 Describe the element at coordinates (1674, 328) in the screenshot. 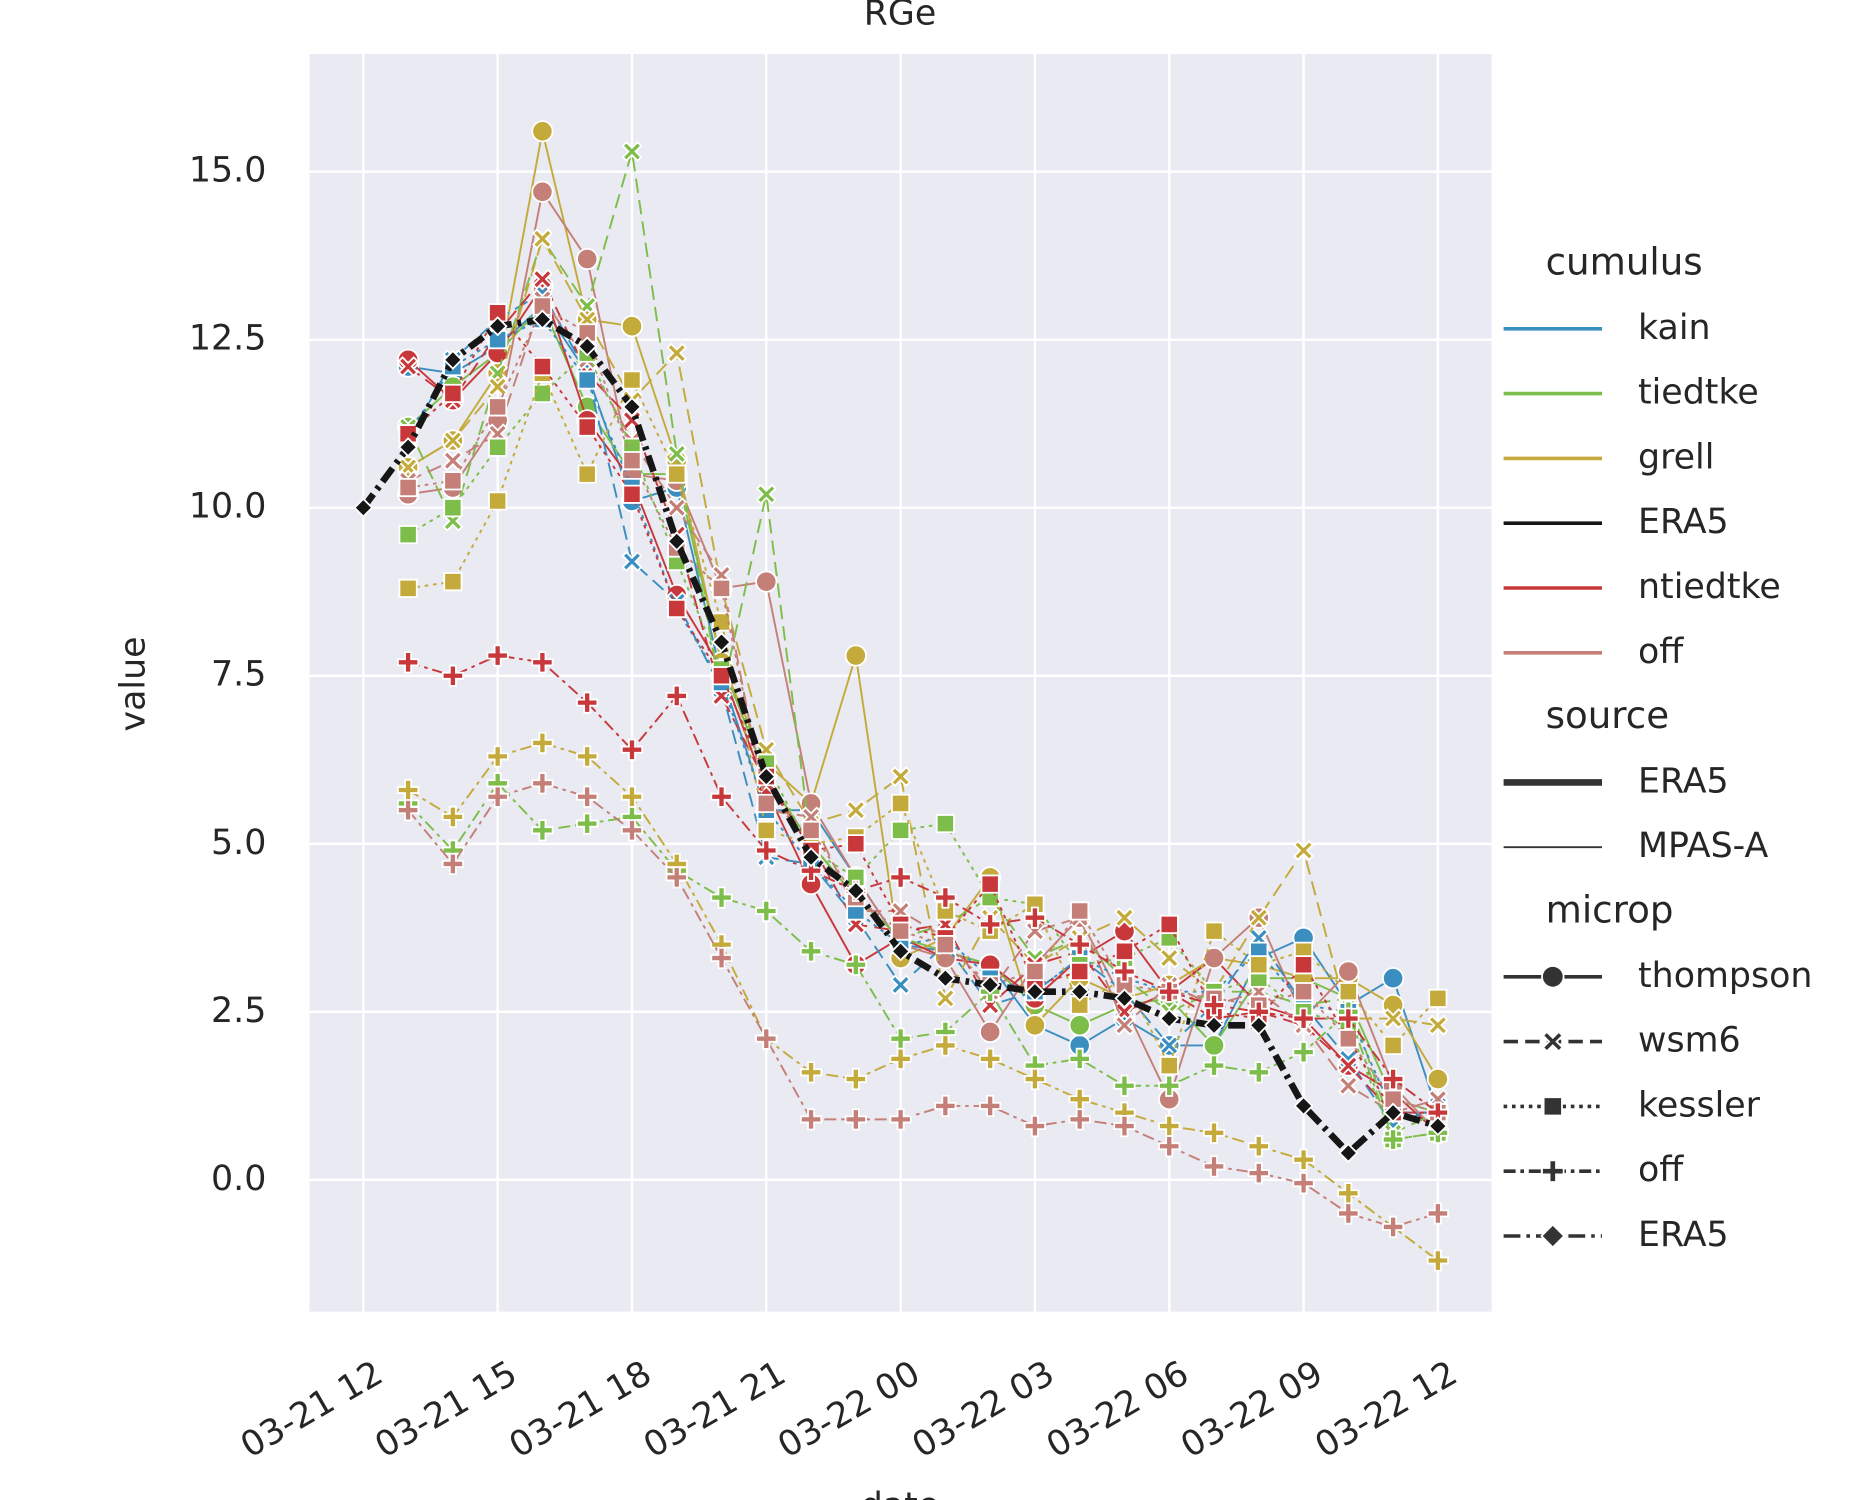

I see `legend-label: kain` at that location.